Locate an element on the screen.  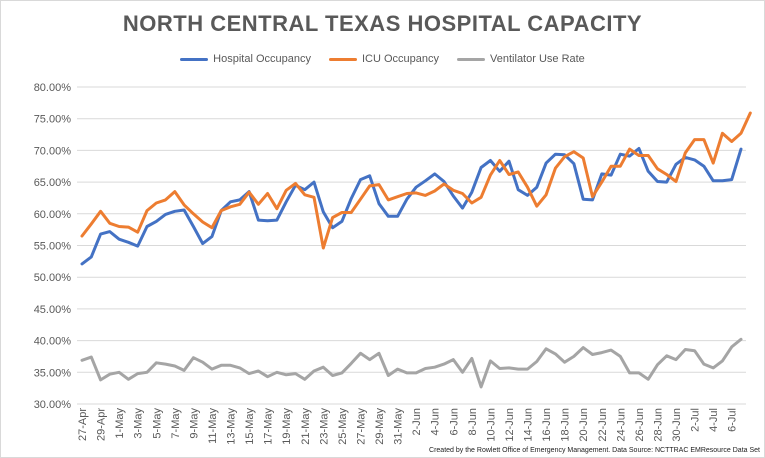
legend-item-hospital: Hospital Occupancy is located at coordinates (245, 59).